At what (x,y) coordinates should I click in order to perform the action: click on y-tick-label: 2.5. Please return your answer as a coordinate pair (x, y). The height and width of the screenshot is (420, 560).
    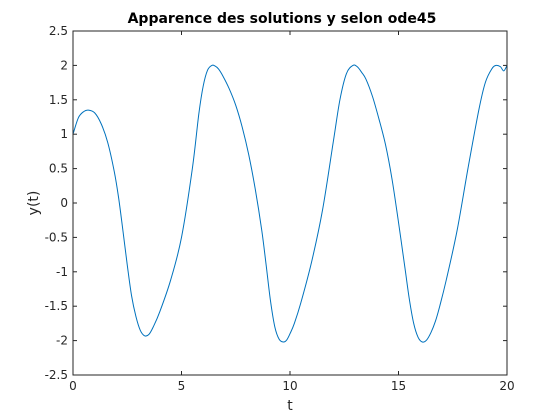
    Looking at the image, I should click on (58, 31).